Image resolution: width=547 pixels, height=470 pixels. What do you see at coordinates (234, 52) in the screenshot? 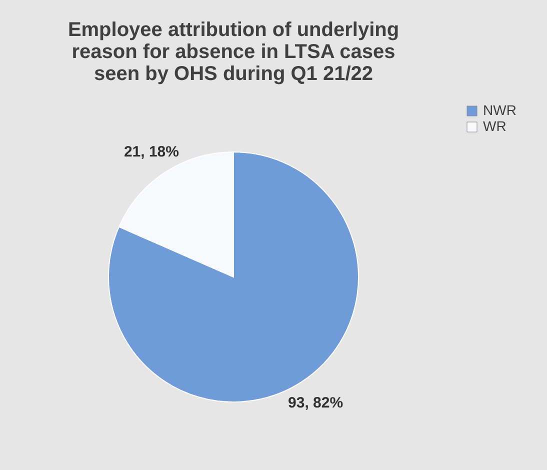
I see `text: reason for absence in LTSA cases` at bounding box center [234, 52].